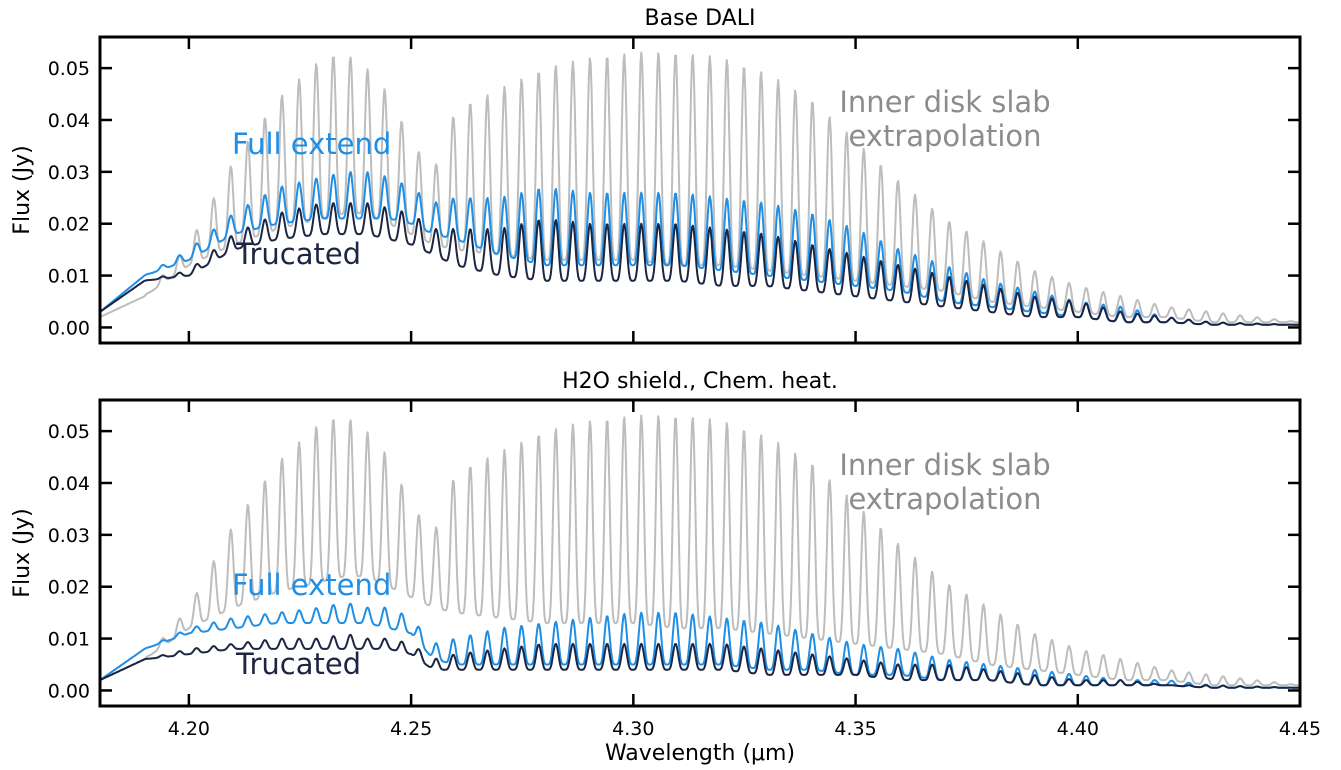  Describe the element at coordinates (1300, 729) in the screenshot. I see `x-tick-label: 4.45` at that location.